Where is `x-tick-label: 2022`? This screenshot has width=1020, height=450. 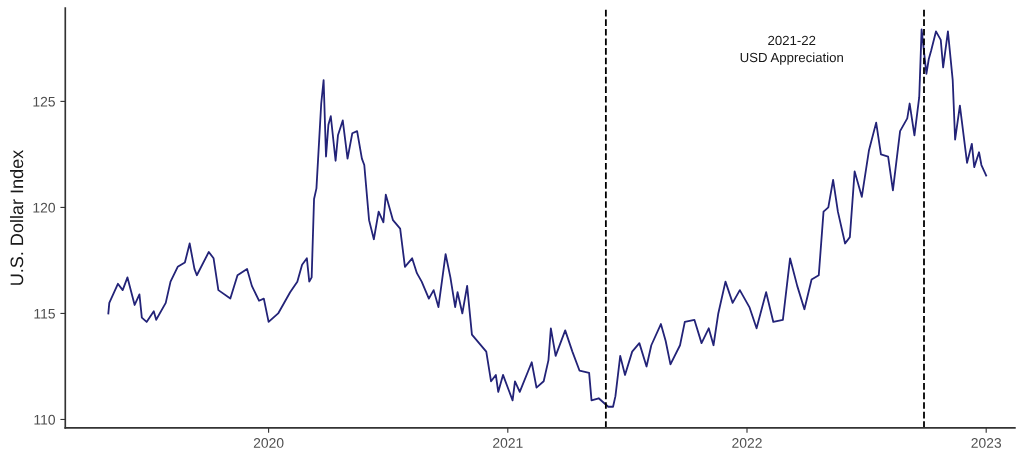 x-tick-label: 2022 is located at coordinates (747, 443).